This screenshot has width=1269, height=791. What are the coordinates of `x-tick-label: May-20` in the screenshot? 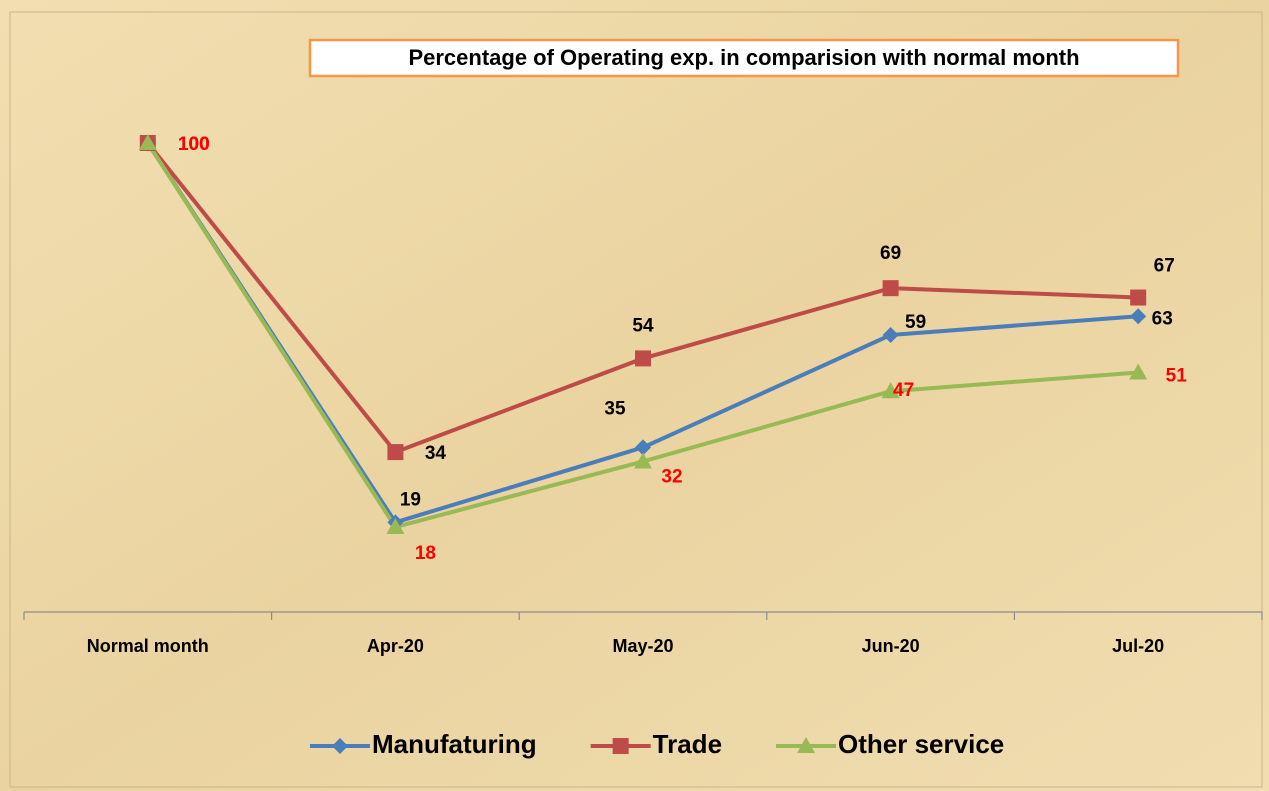 It's located at (642, 646).